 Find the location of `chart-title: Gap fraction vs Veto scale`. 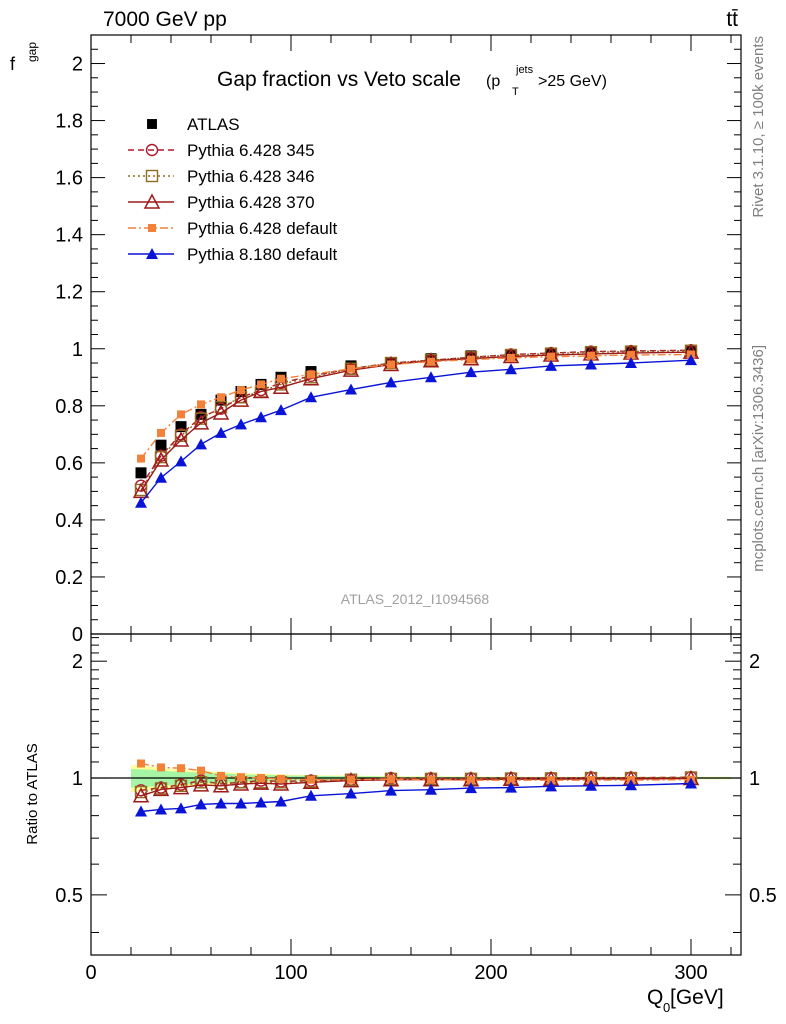

chart-title: Gap fraction vs Veto scale is located at coordinates (339, 79).